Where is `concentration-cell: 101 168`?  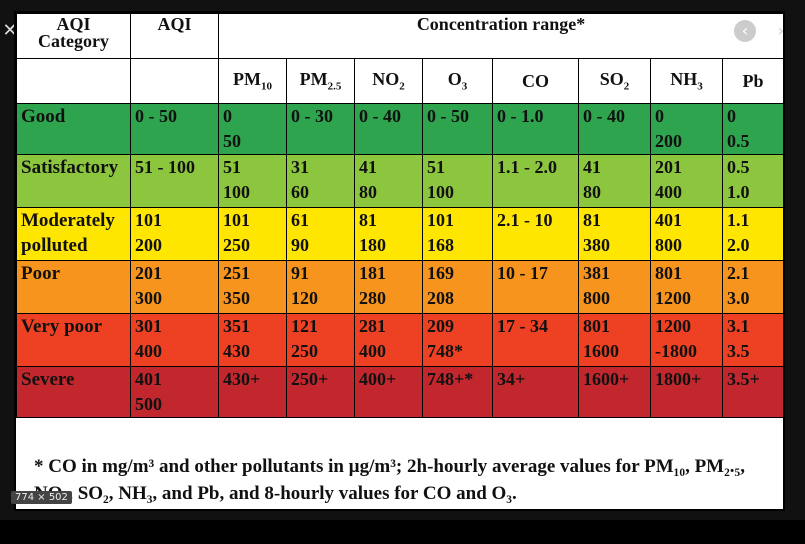 concentration-cell: 101 168 is located at coordinates (457, 234).